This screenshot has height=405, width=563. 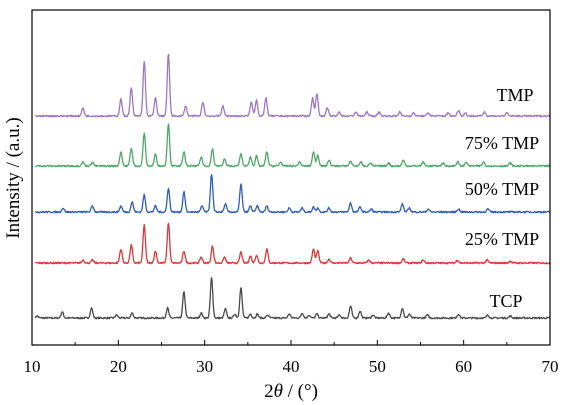 I want to click on series-label-75-tmp: 75% TMP, so click(x=502, y=143).